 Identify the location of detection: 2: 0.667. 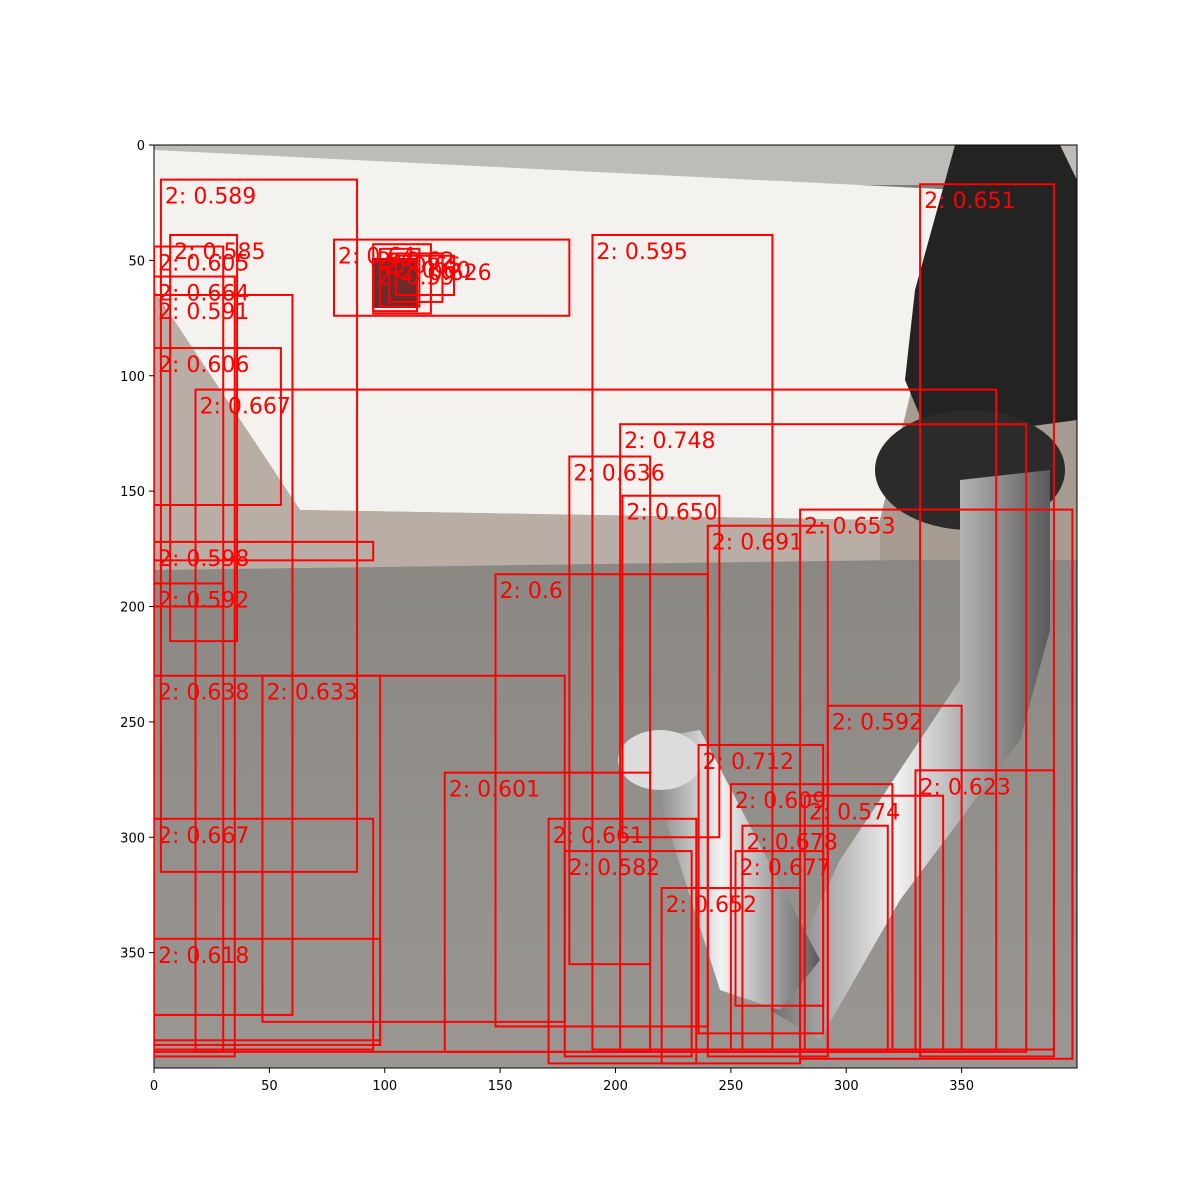
(264, 934).